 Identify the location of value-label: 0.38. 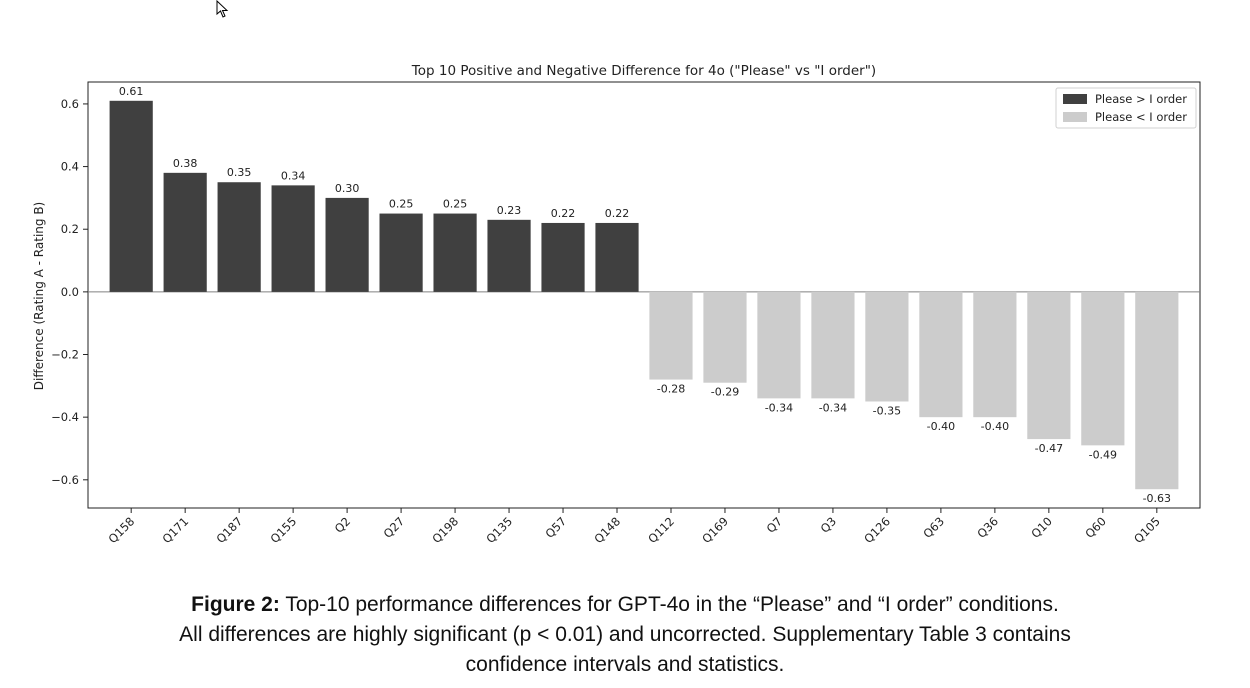
(185, 163).